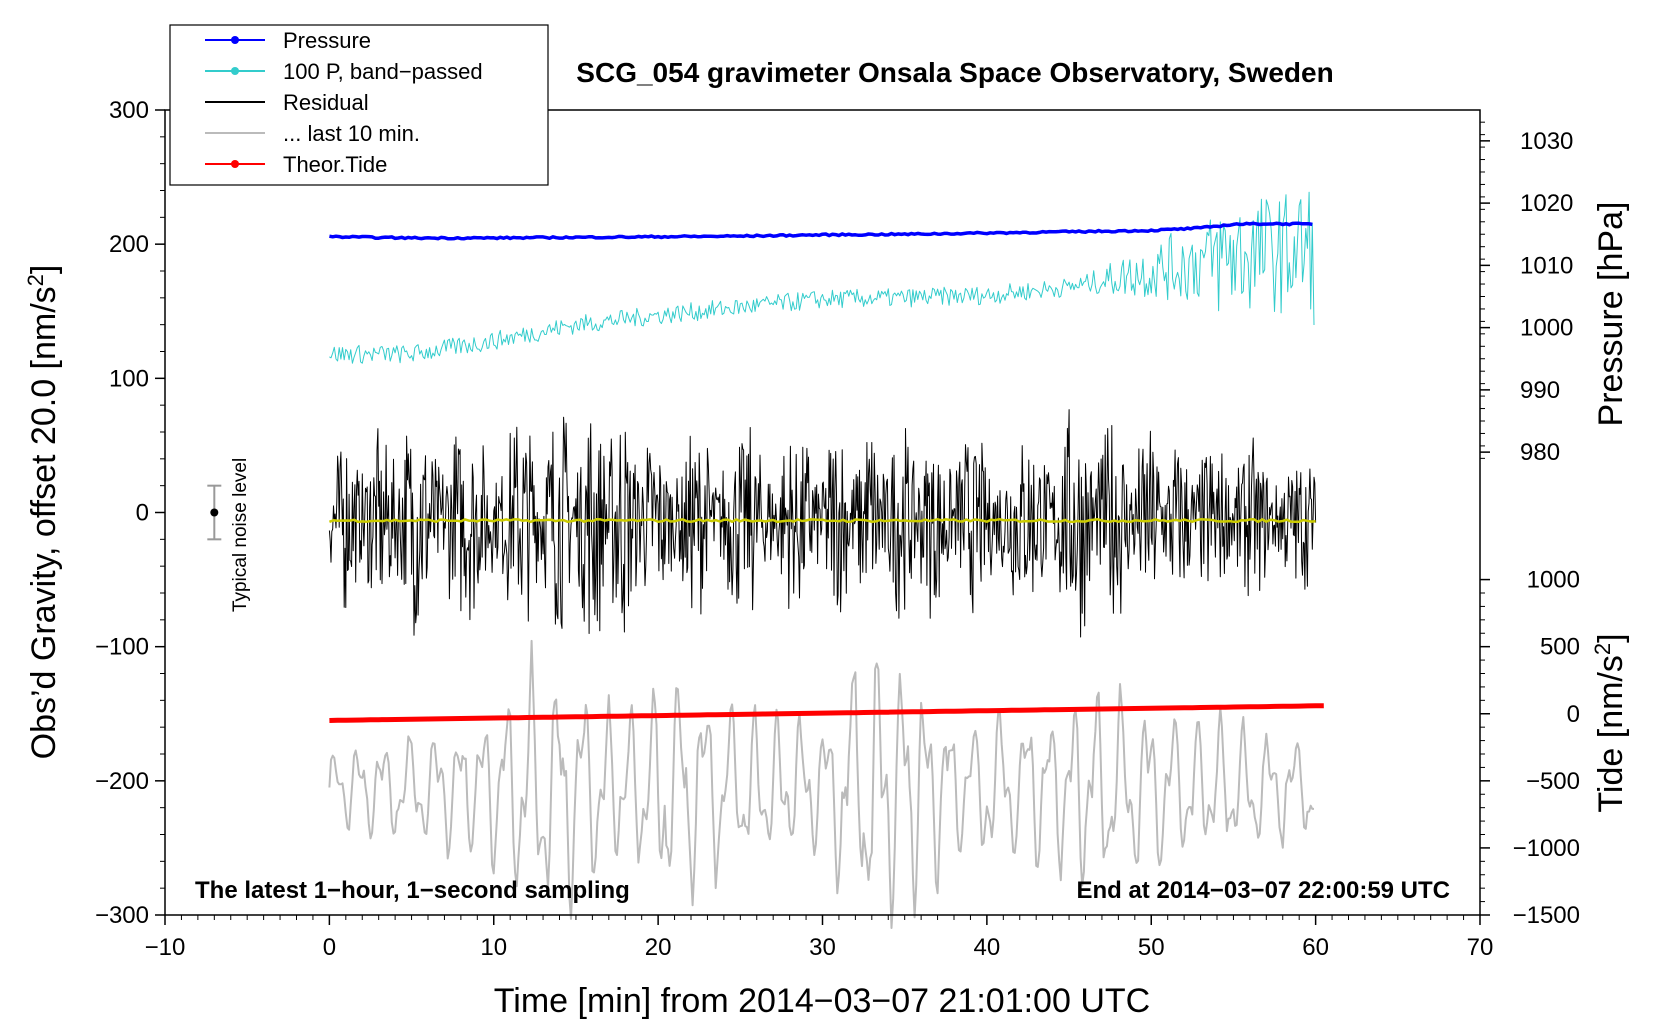 Image resolution: width=1660 pixels, height=1020 pixels. I want to click on y-tick-label: −100, so click(122, 647).